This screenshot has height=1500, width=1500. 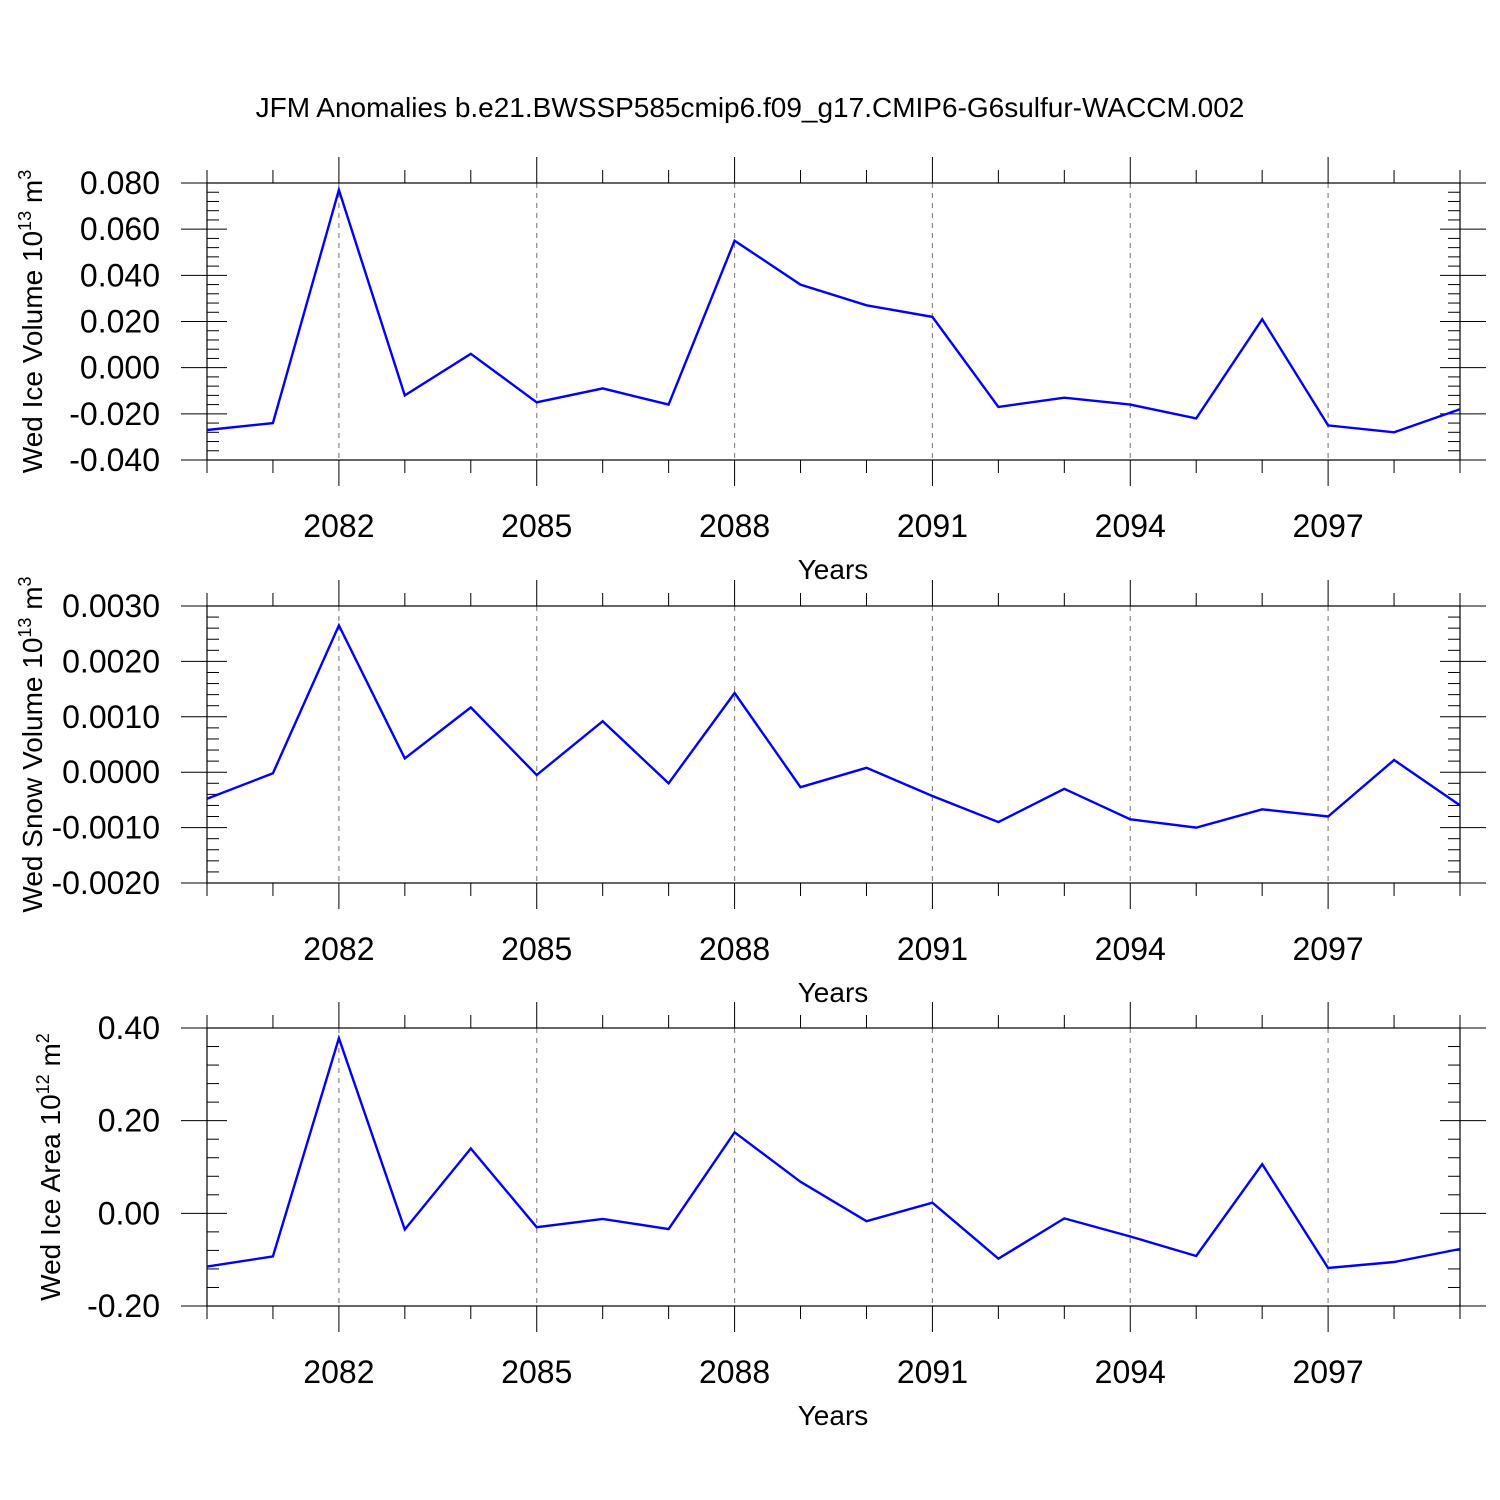 I want to click on y-tick-label: 0.20, so click(x=129, y=1121).